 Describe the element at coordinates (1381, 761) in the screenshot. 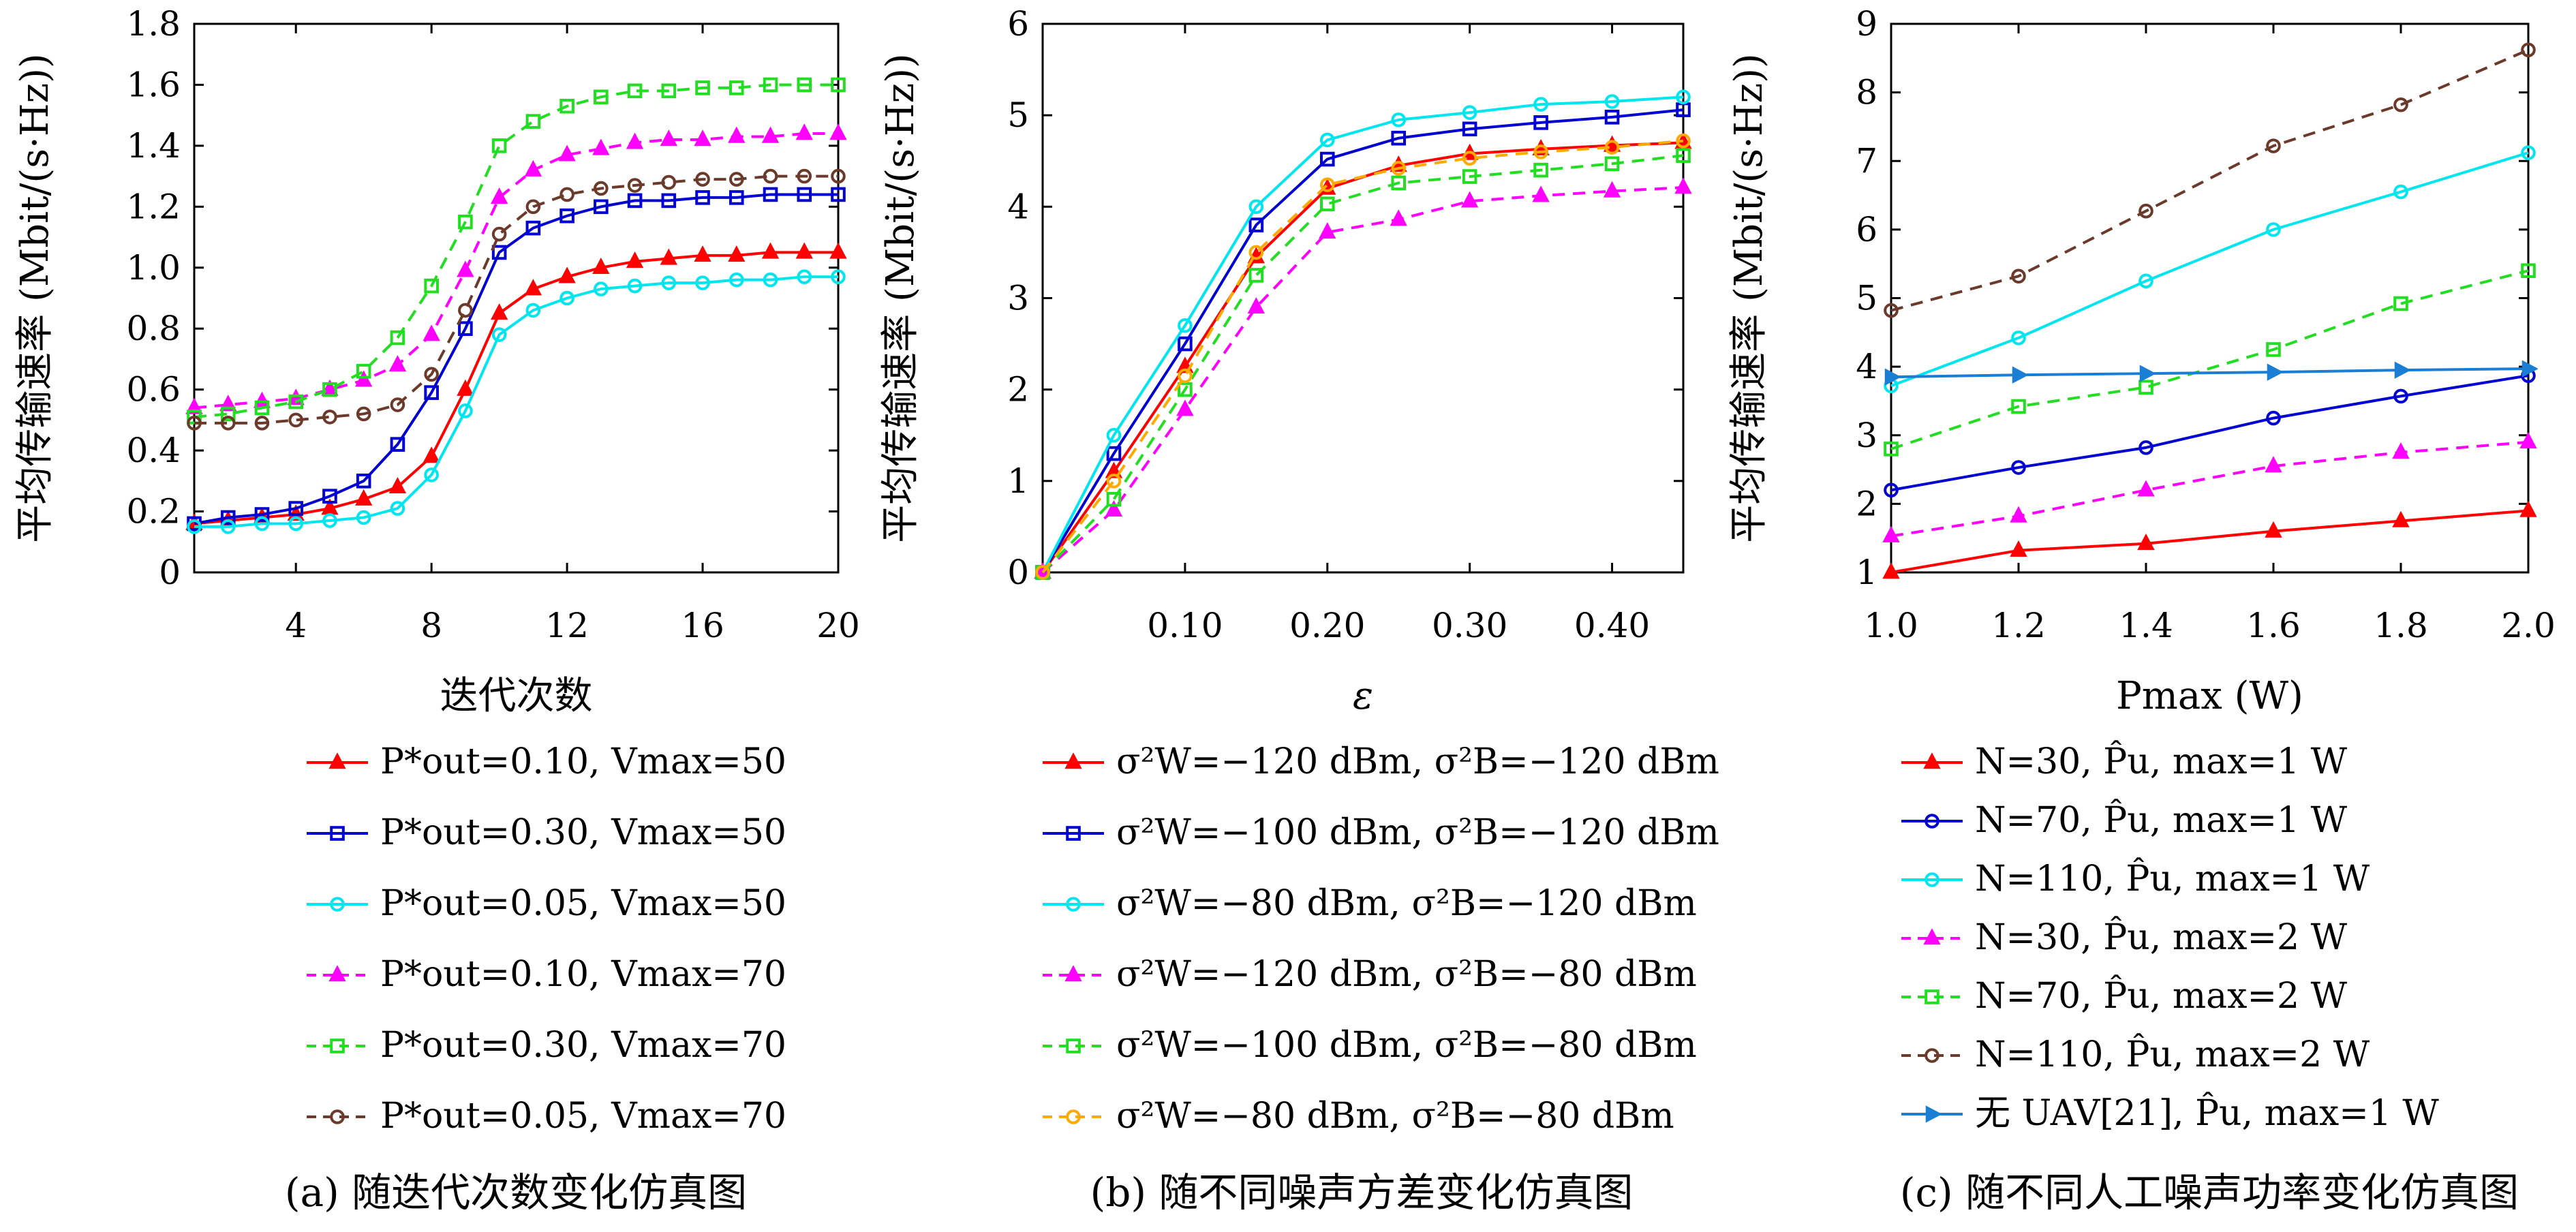

I see `legend-item: σ²W=−120 dBm, σ²B=−120 dBm` at that location.